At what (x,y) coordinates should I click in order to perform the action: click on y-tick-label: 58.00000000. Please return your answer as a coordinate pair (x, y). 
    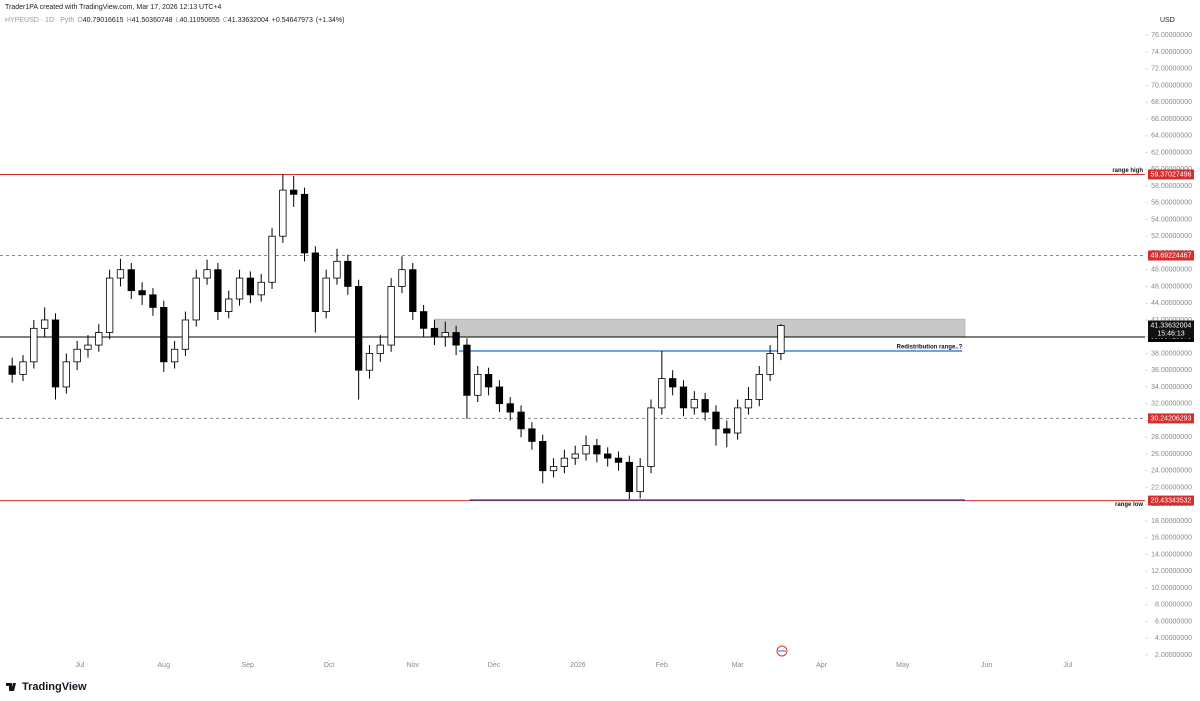
    Looking at the image, I should click on (1171, 186).